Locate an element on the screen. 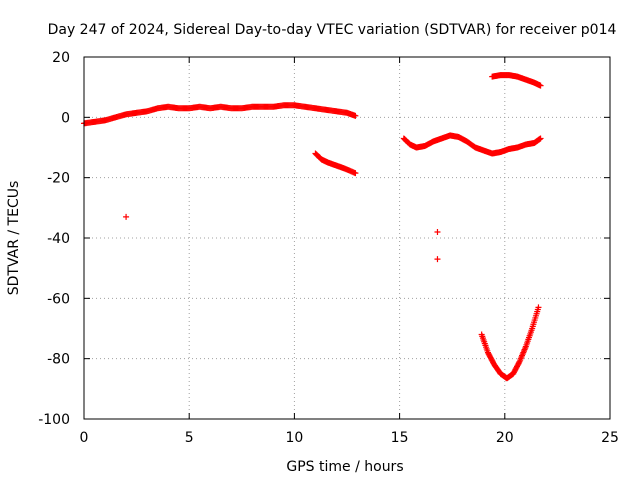  y-tick-label: -20 is located at coordinates (58, 179).